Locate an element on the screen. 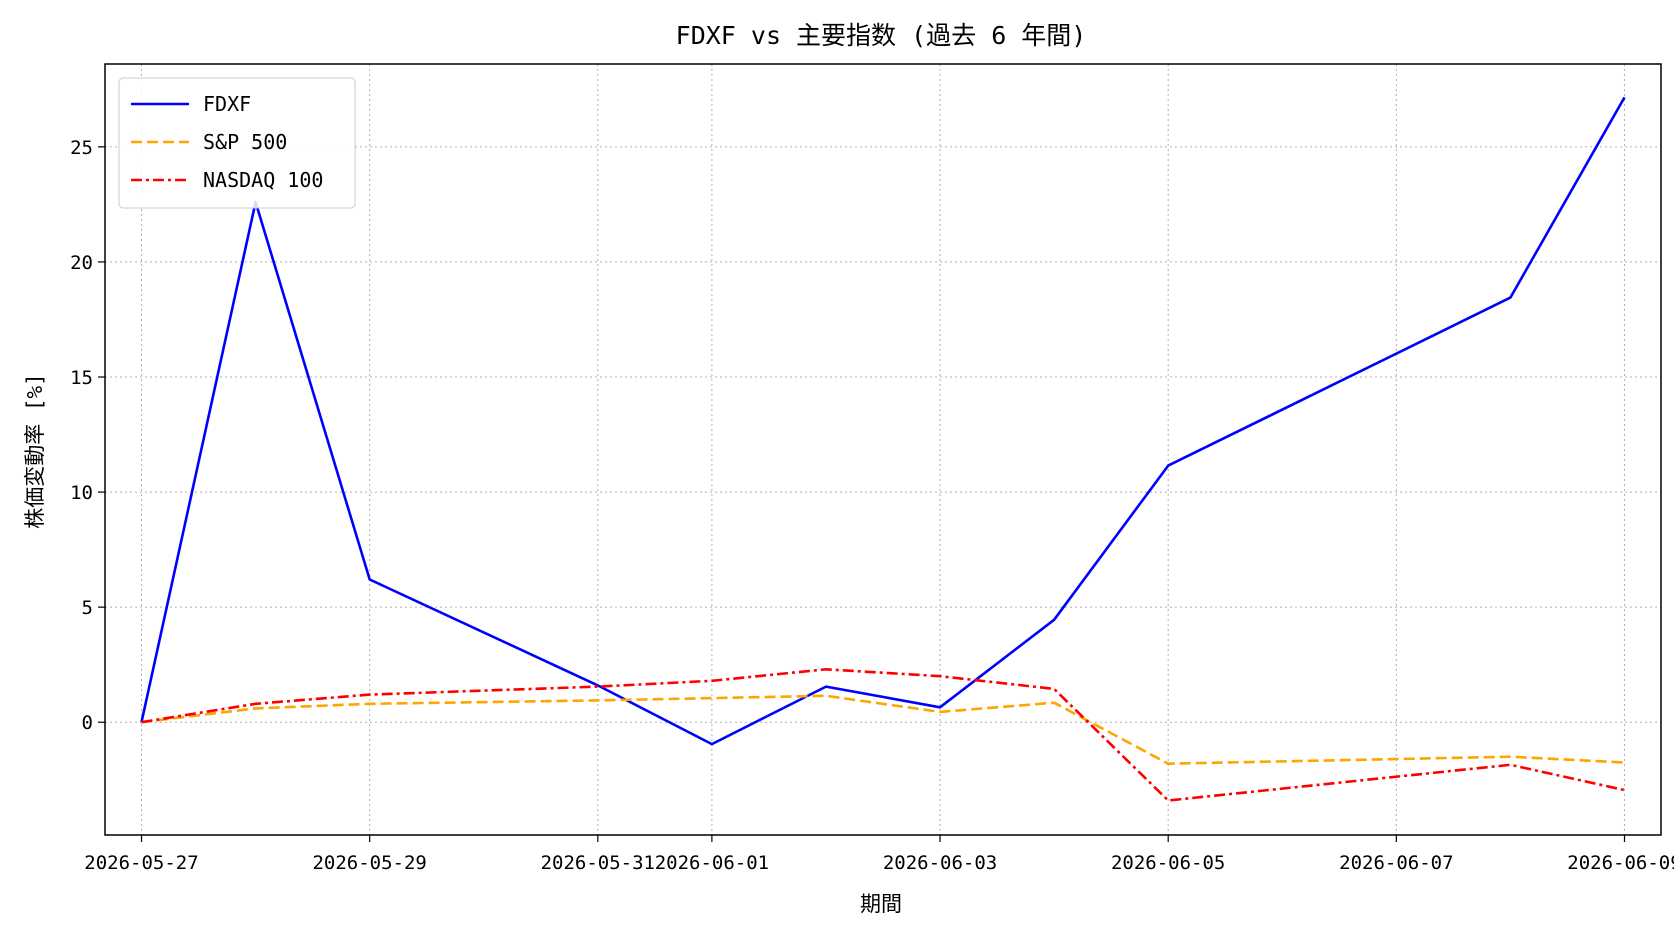 This screenshot has height=932, width=1674. x-tick-label: 2026-06-01 is located at coordinates (712, 863).